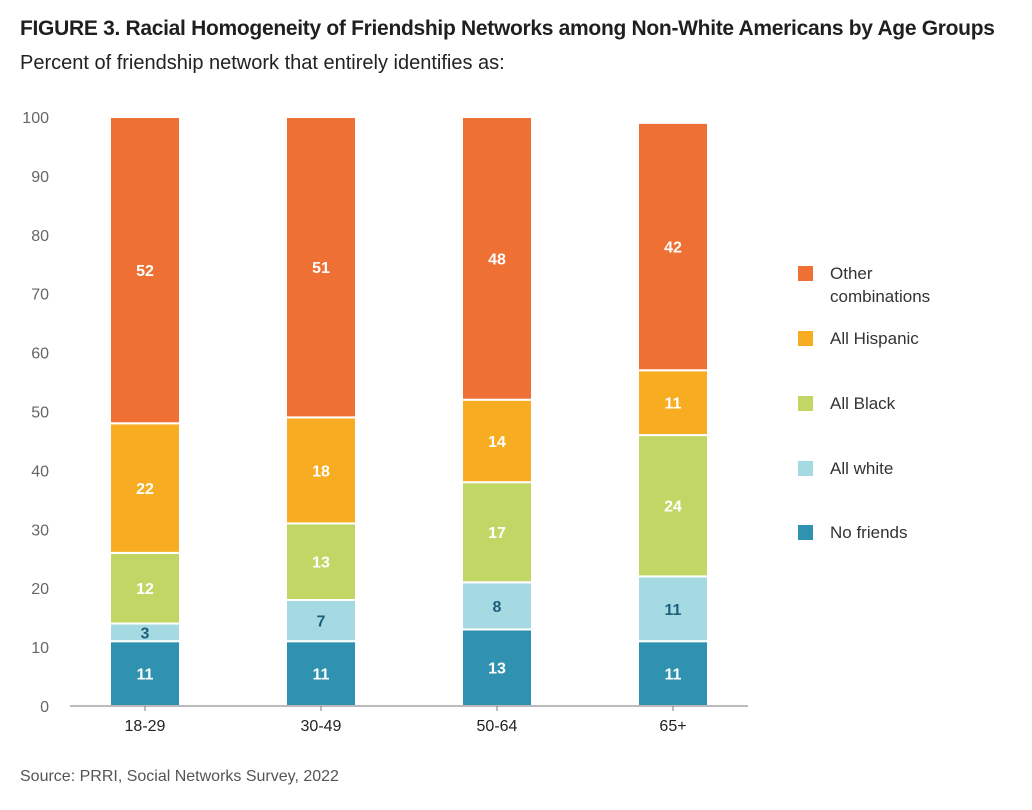 The width and height of the screenshot is (1032, 810). What do you see at coordinates (805, 403) in the screenshot?
I see `legend-swatch-all-black` at bounding box center [805, 403].